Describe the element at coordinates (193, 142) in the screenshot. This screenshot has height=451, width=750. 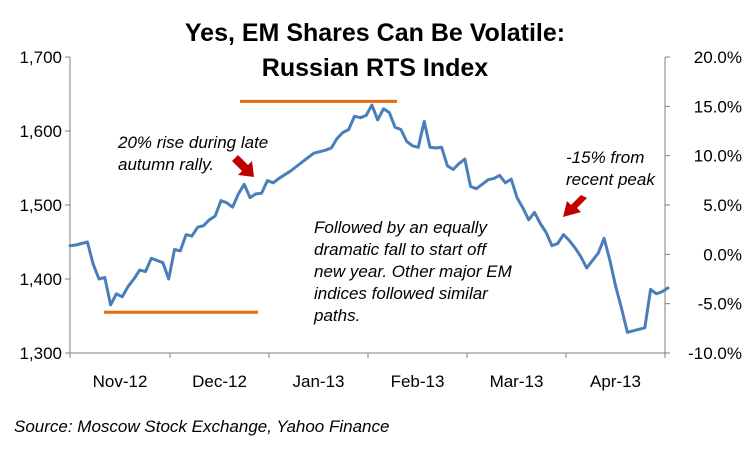
I see `annotation-rally-line1: 20% rise during late` at that location.